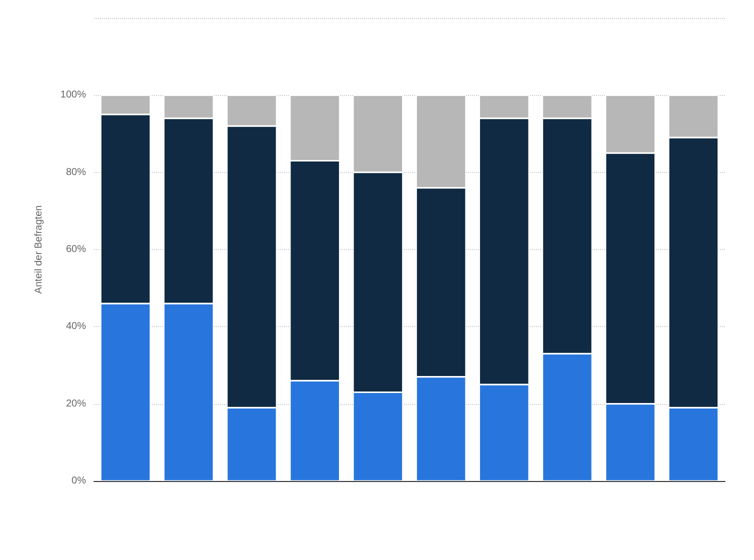  What do you see at coordinates (76, 172) in the screenshot?
I see `y-tick-label: 80%` at bounding box center [76, 172].